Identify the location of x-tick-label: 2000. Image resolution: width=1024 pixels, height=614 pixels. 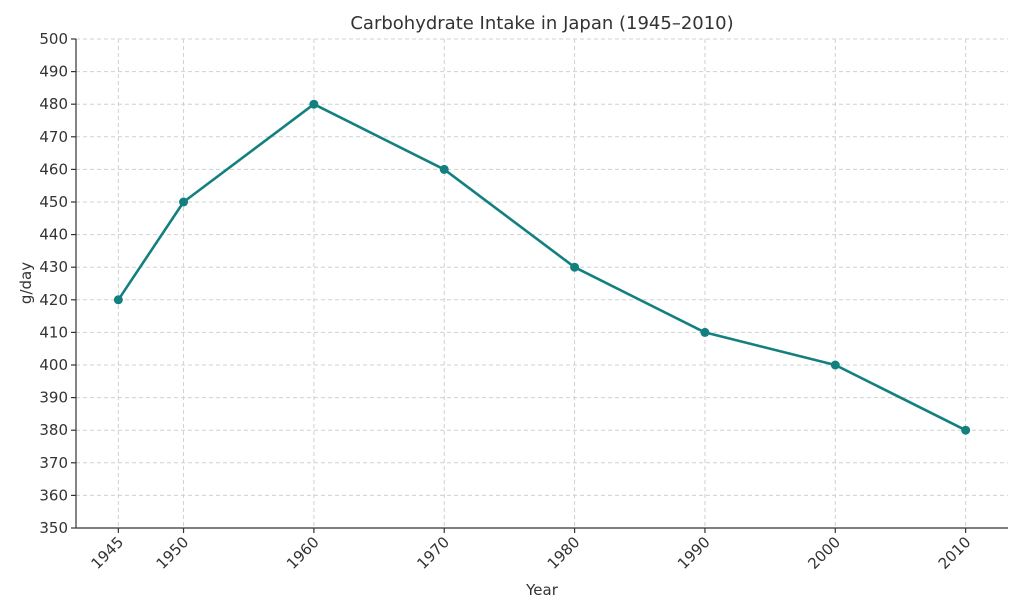
(824, 553).